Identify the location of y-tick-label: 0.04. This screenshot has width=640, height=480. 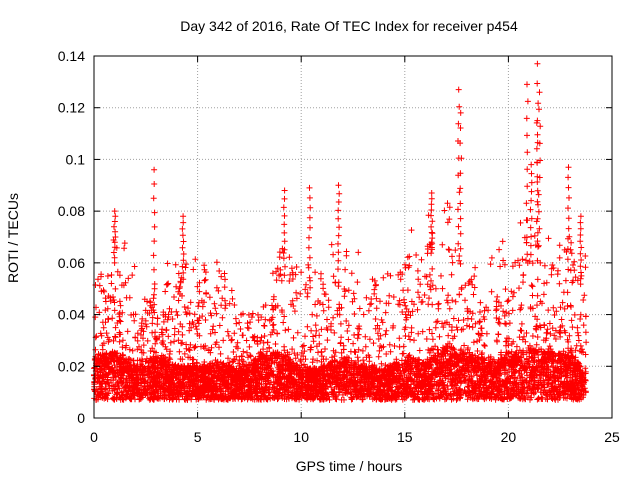
(71, 315).